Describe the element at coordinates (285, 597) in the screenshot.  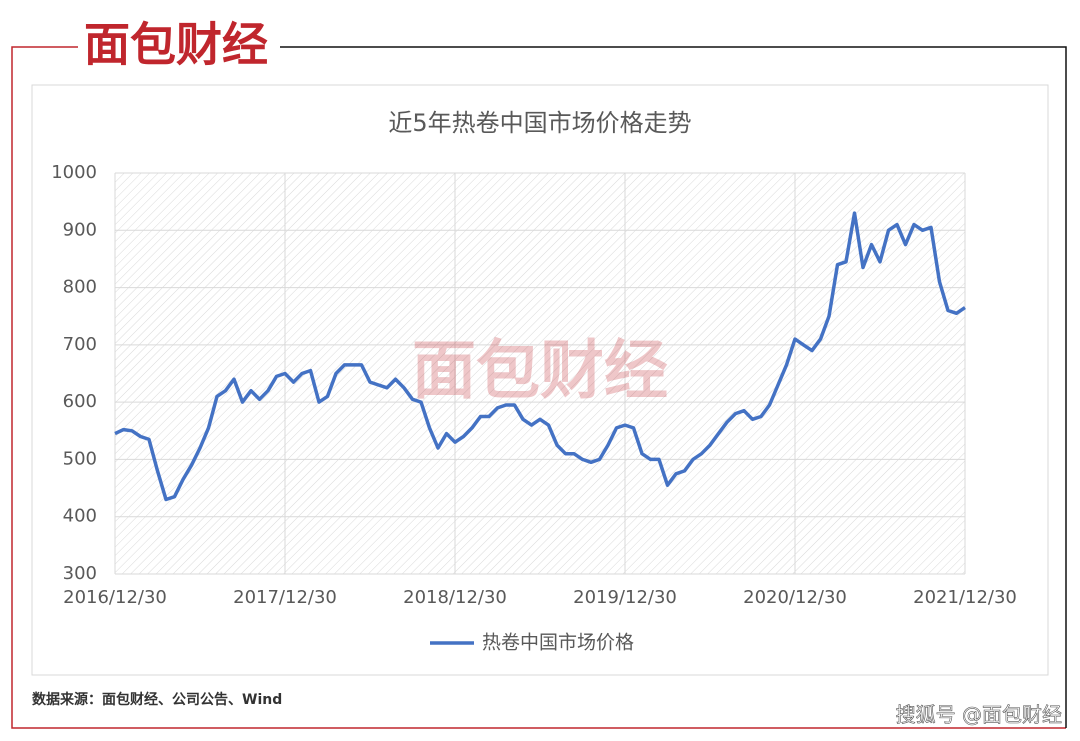
I see `x-tick-label: 2017/12/30` at that location.